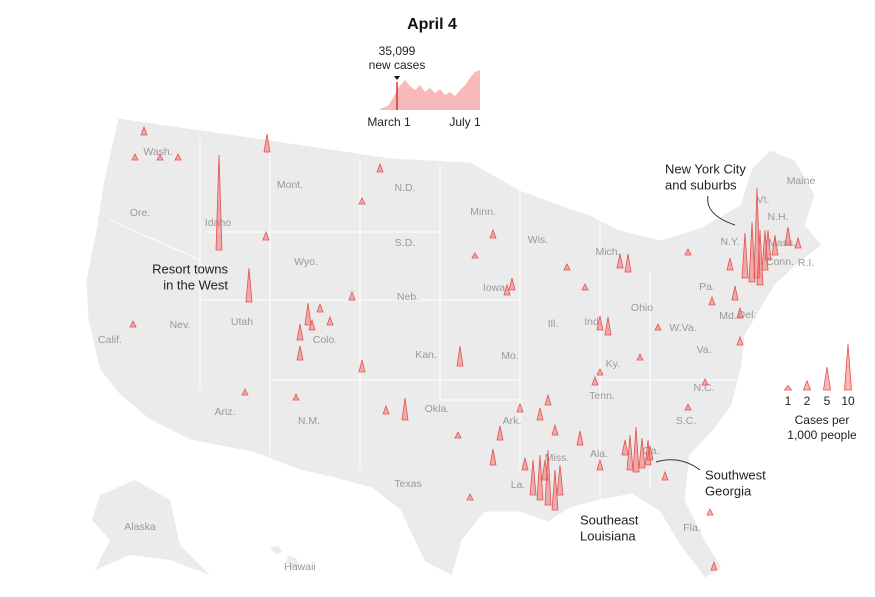  Describe the element at coordinates (642, 308) in the screenshot. I see `state-label: Ohio` at that location.